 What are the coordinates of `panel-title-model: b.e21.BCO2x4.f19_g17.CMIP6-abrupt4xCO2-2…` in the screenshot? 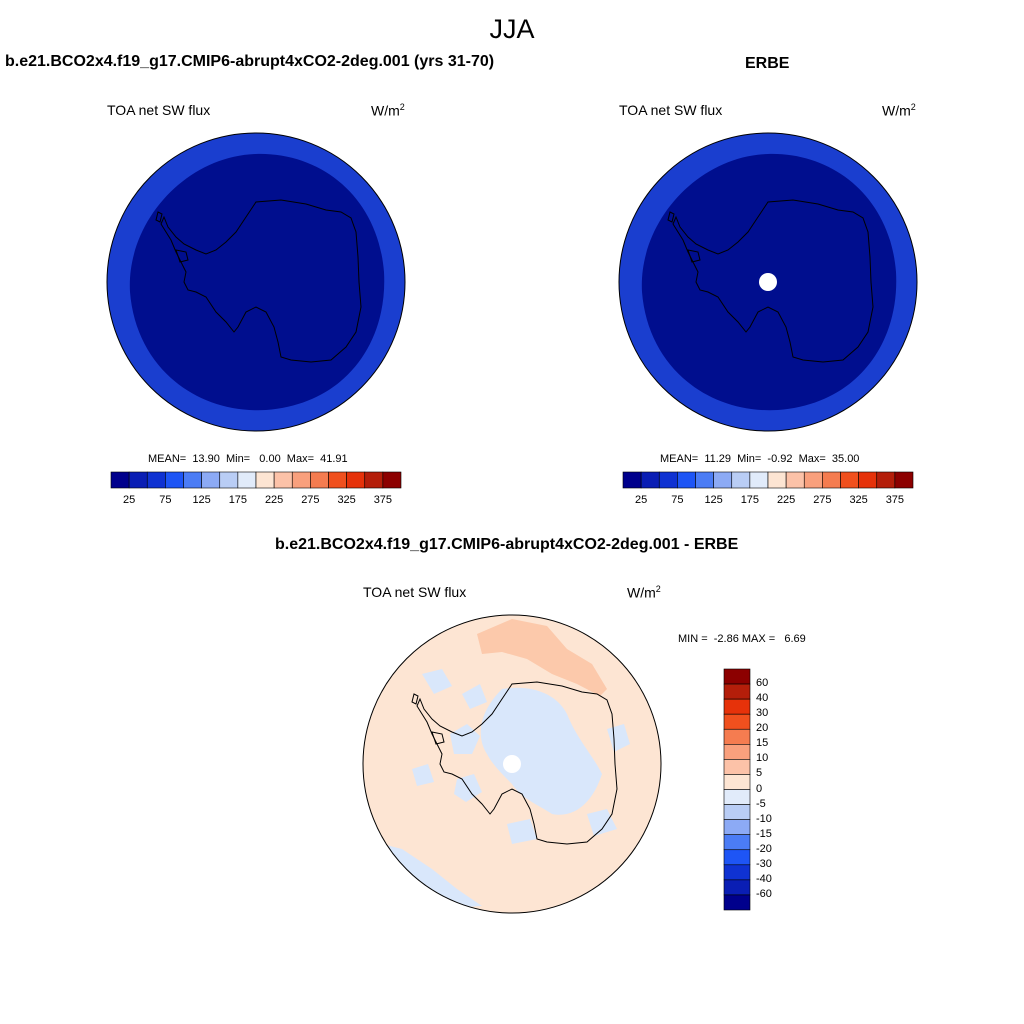 It's located at (250, 61).